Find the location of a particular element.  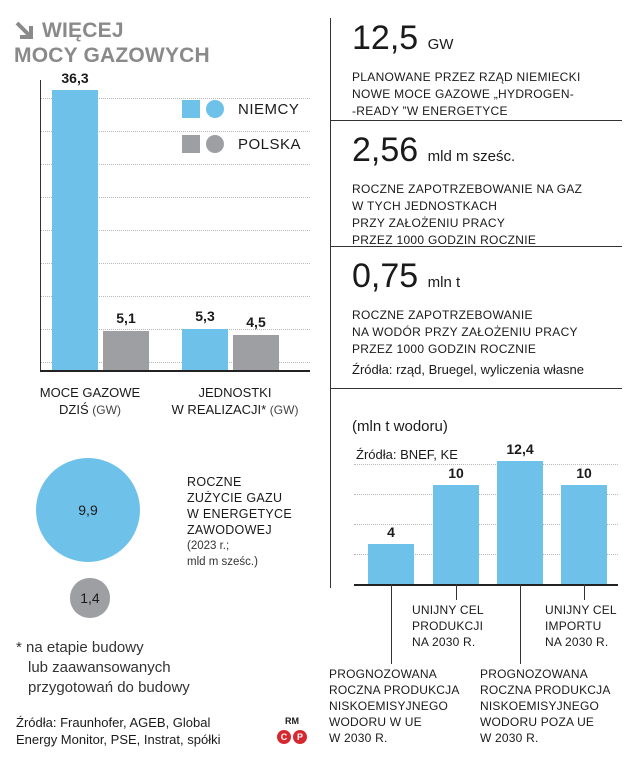

bubble-polska-label: 1,4 is located at coordinates (90, 597).